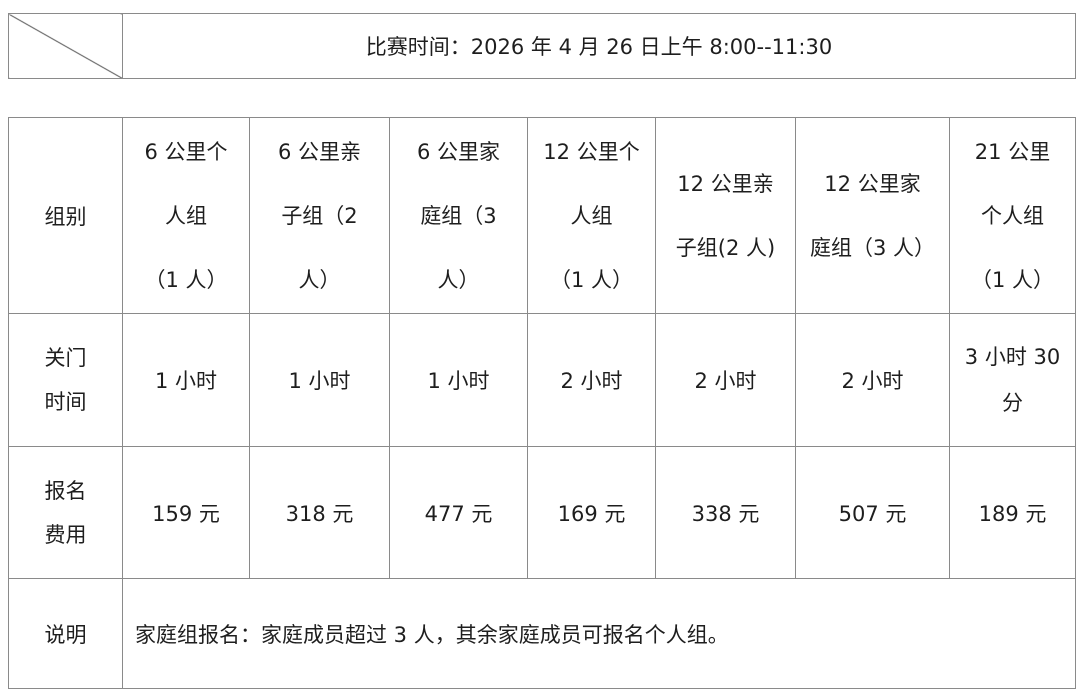  Describe the element at coordinates (591, 512) in the screenshot. I see `fee-cell: 169 元` at that location.